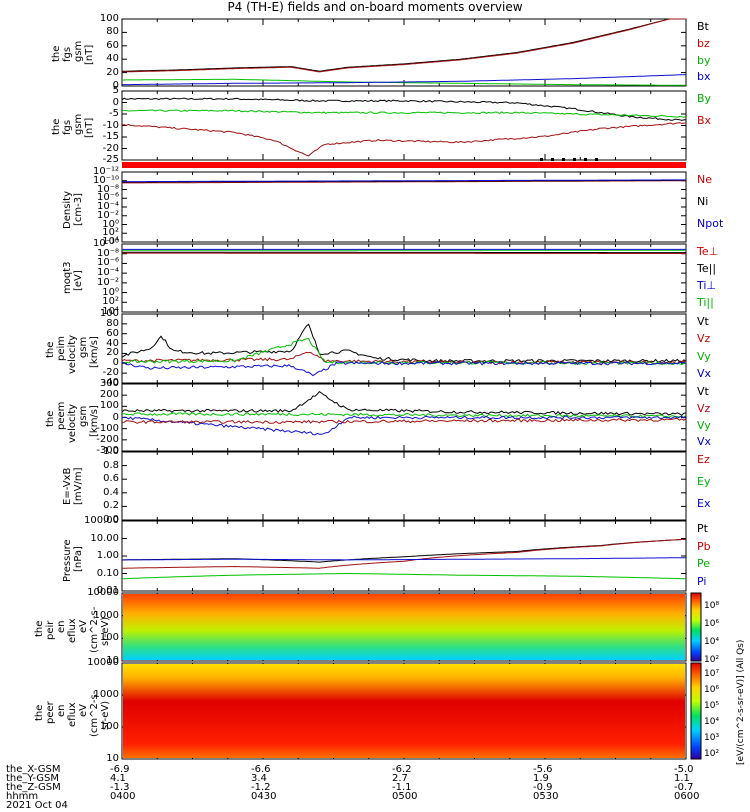  I want to click on legend-entry: Vx, so click(704, 442).